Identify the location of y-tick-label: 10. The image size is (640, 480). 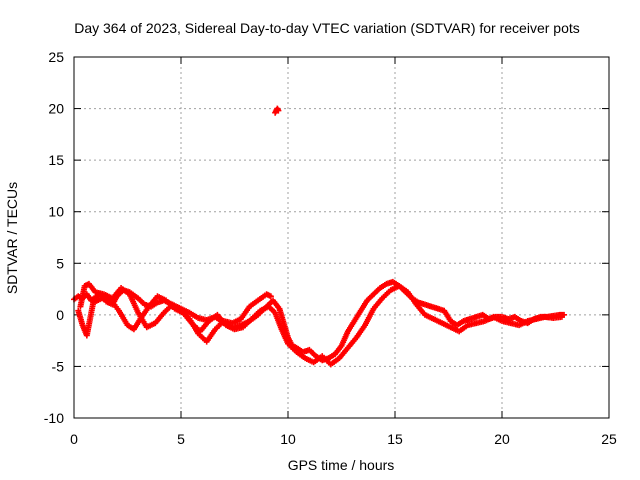
(56, 212).